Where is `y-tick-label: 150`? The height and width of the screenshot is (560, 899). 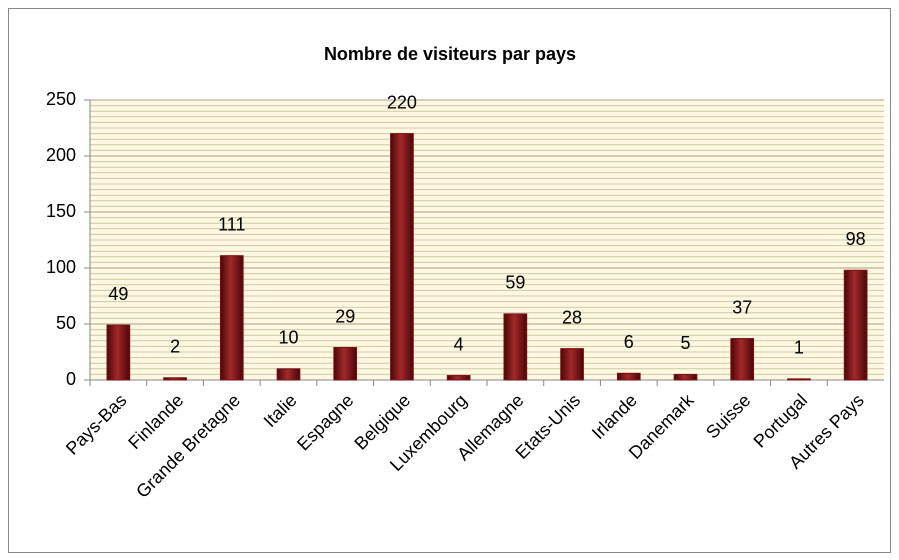 y-tick-label: 150 is located at coordinates (61, 211).